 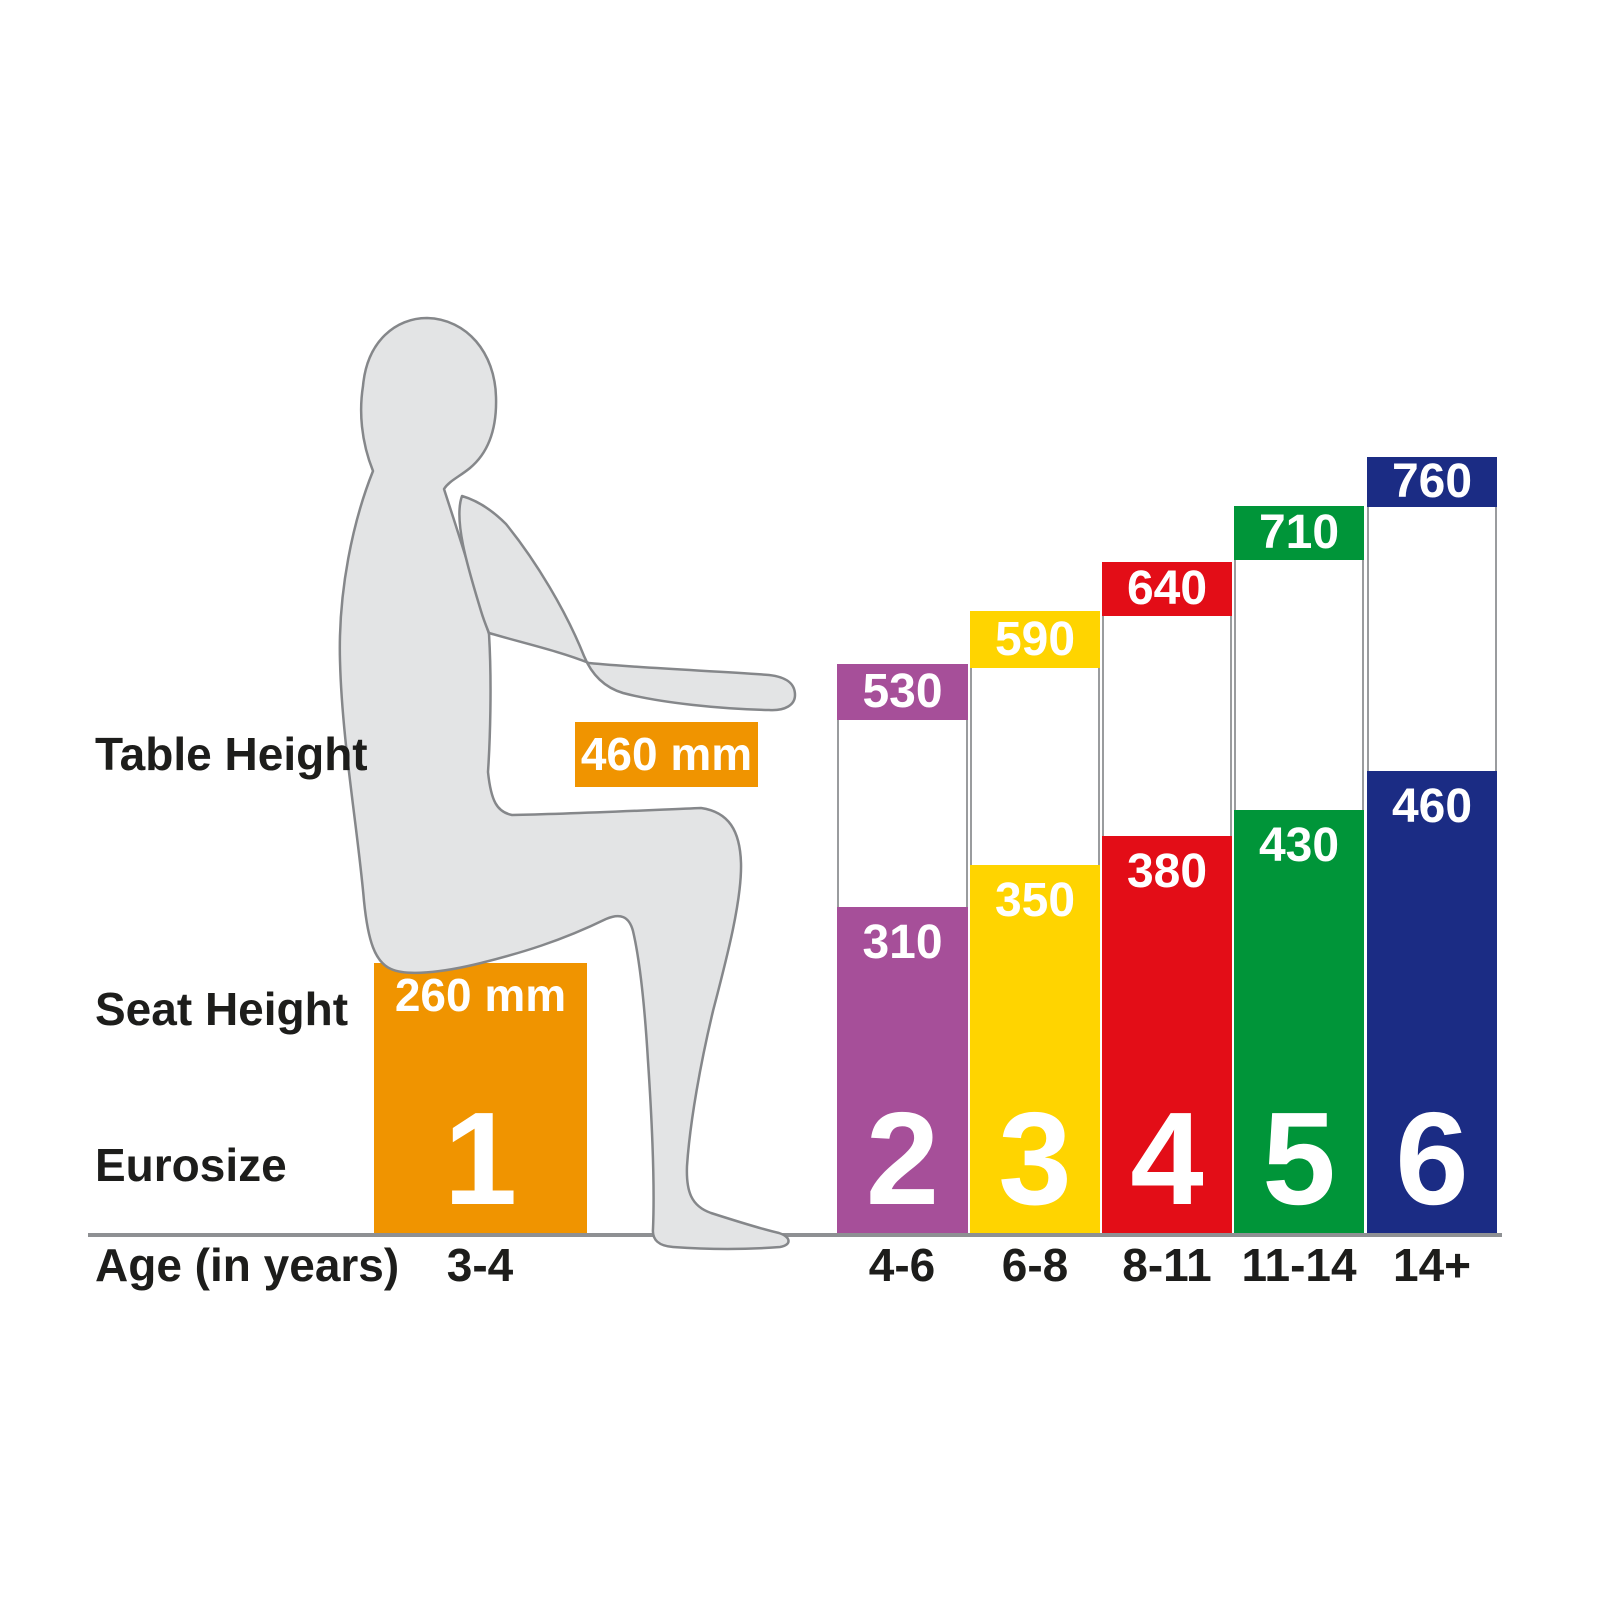 I want to click on size6-table-height-value: 760, so click(x=1432, y=481).